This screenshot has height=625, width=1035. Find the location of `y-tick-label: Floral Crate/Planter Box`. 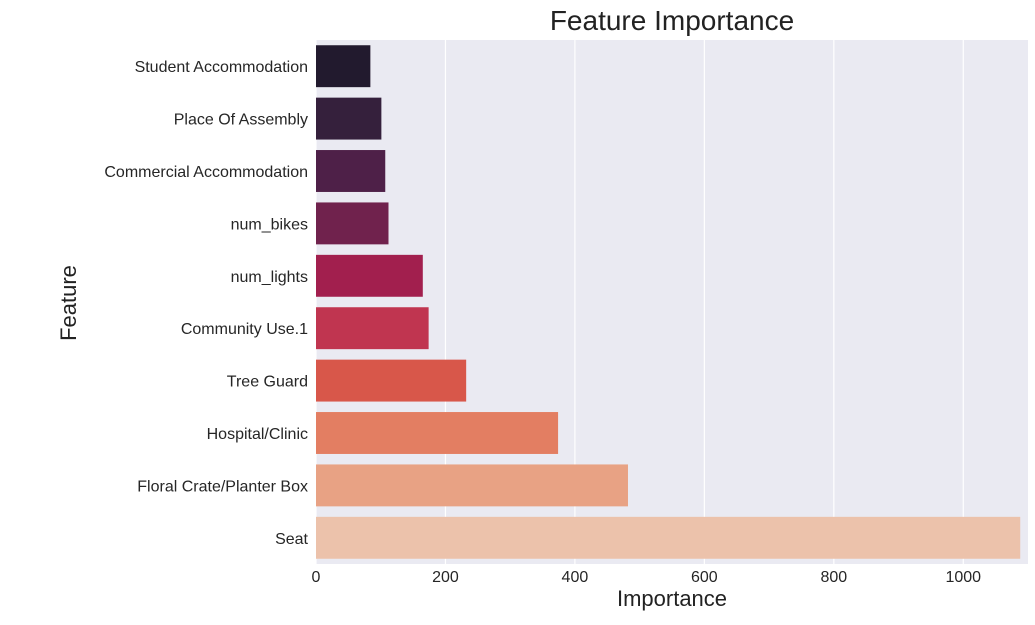

y-tick-label: Floral Crate/Planter Box is located at coordinates (222, 486).